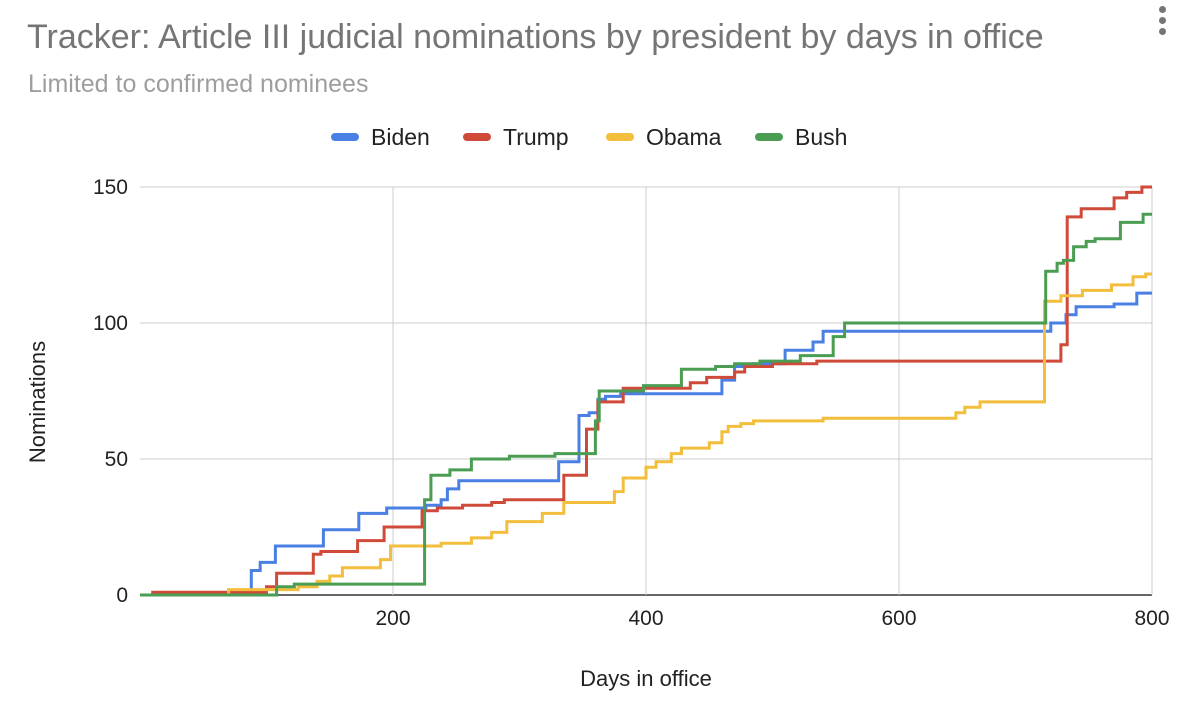 This screenshot has height=720, width=1182. I want to click on y-tick-label: 150, so click(110, 187).